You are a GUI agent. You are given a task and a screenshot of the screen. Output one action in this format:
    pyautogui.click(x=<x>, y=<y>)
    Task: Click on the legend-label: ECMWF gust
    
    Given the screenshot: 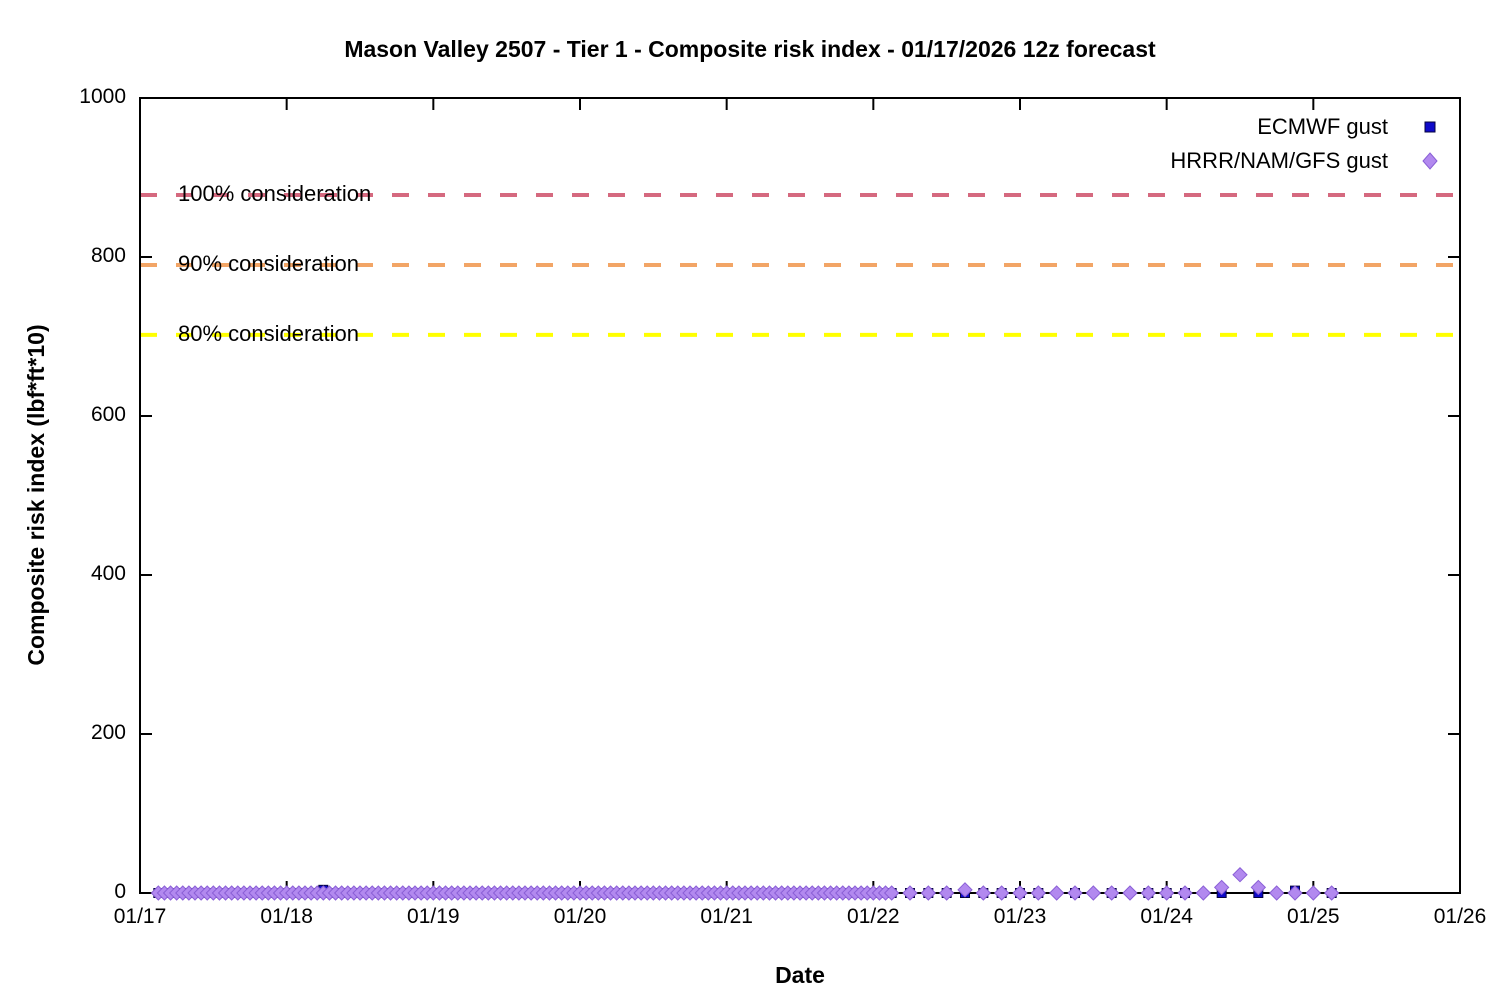 What is the action you would take?
    pyautogui.click(x=1322, y=126)
    